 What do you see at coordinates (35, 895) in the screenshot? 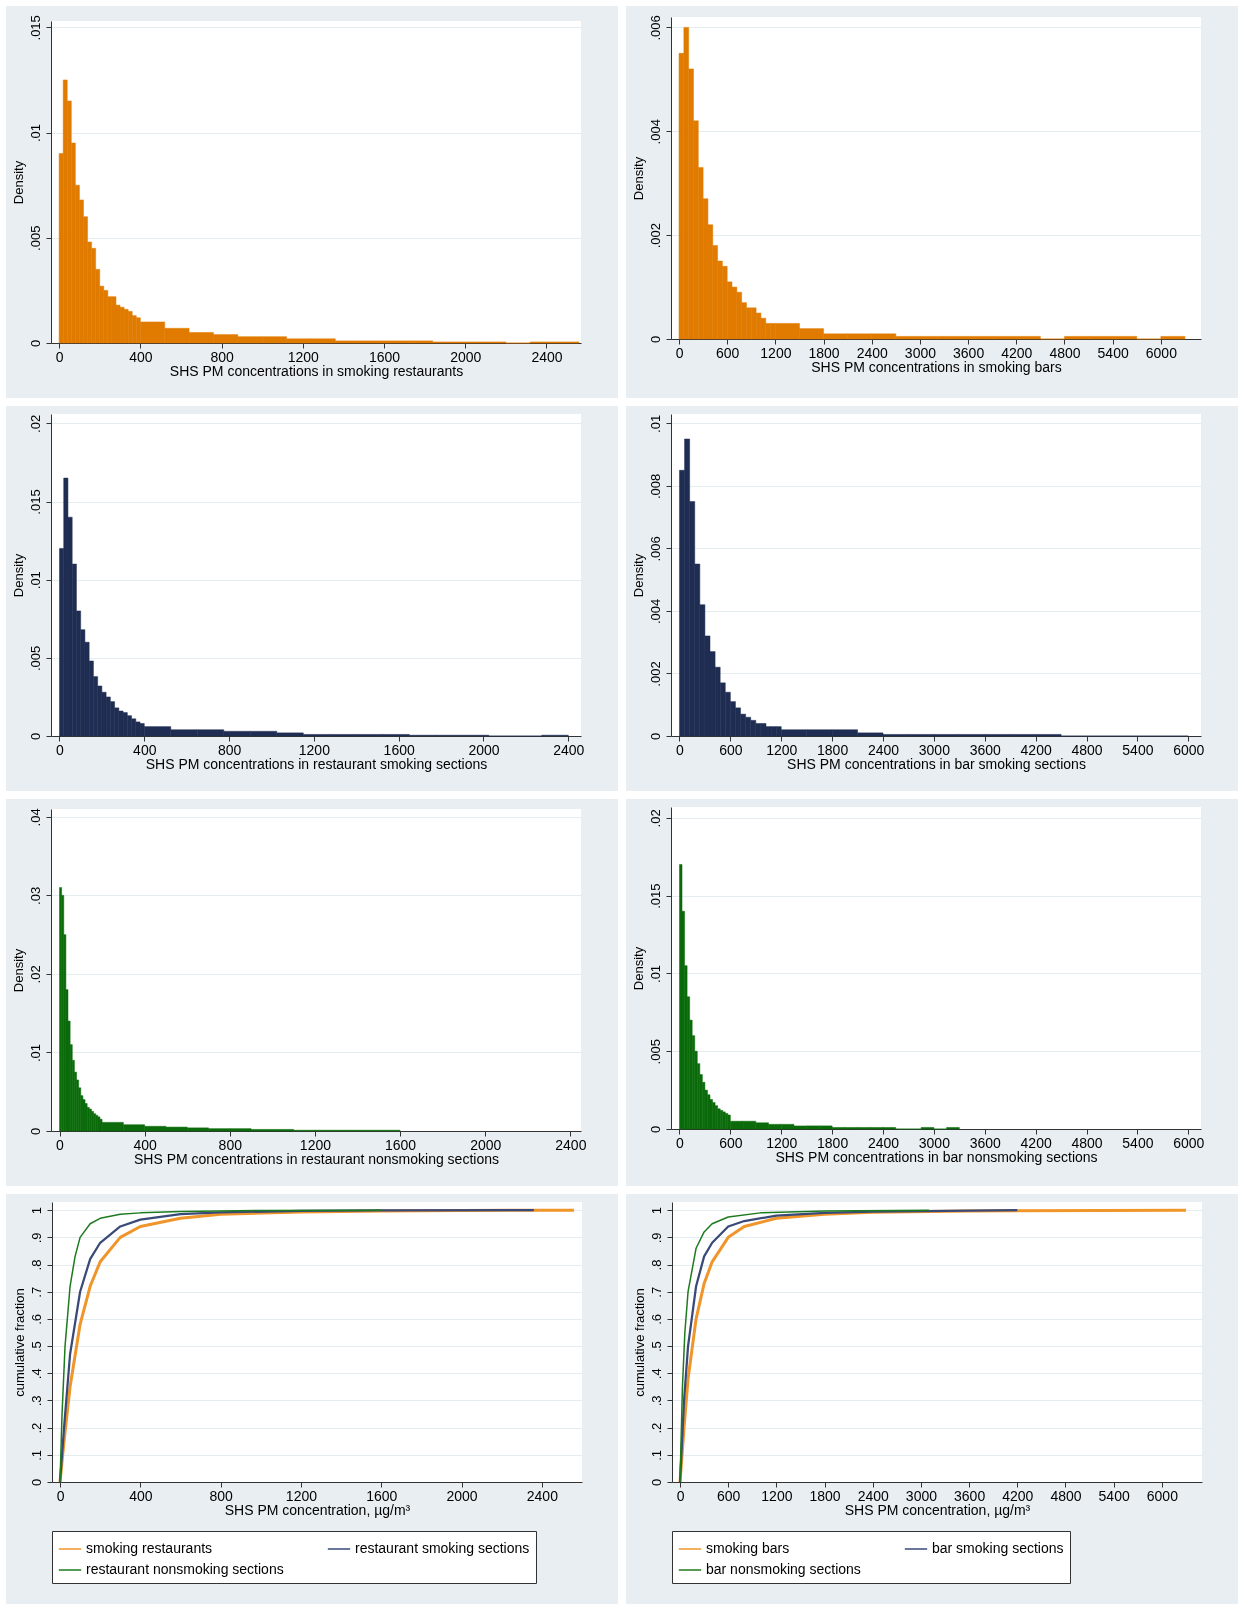
I see `y-tick-label: .03` at bounding box center [35, 895].